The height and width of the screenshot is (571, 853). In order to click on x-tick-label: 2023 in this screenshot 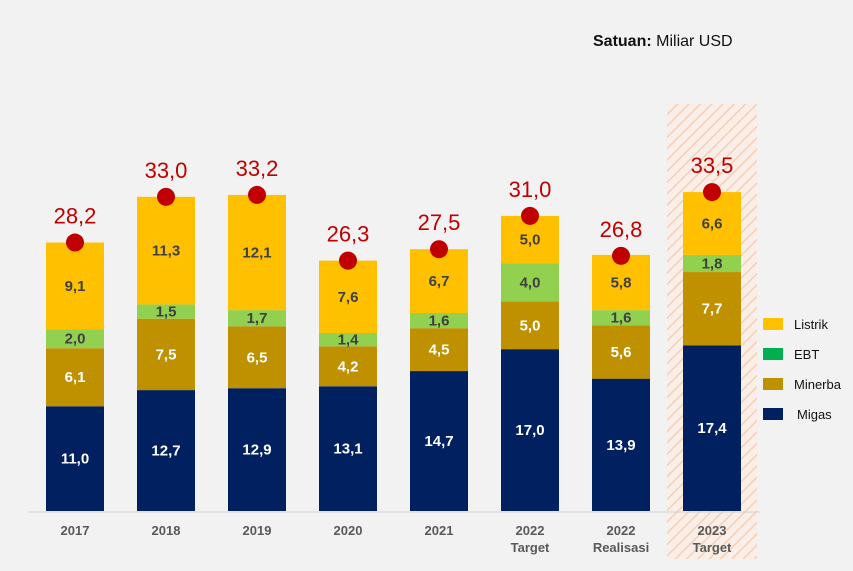, I will do `click(712, 530)`.